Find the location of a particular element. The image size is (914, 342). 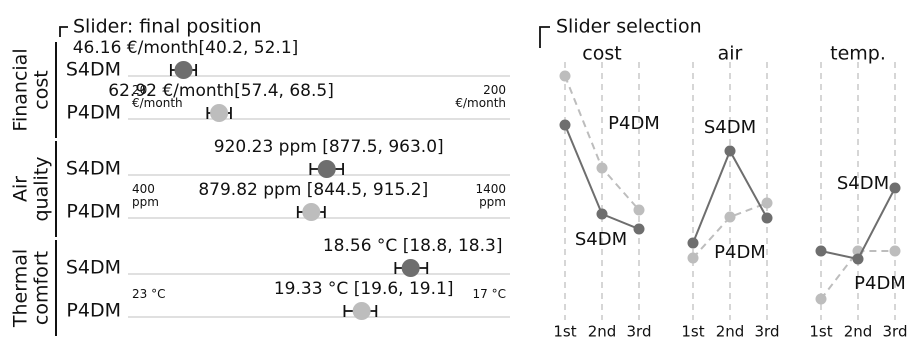

value-label: 879.82 ppm [844.5, 915.2] is located at coordinates (313, 190).